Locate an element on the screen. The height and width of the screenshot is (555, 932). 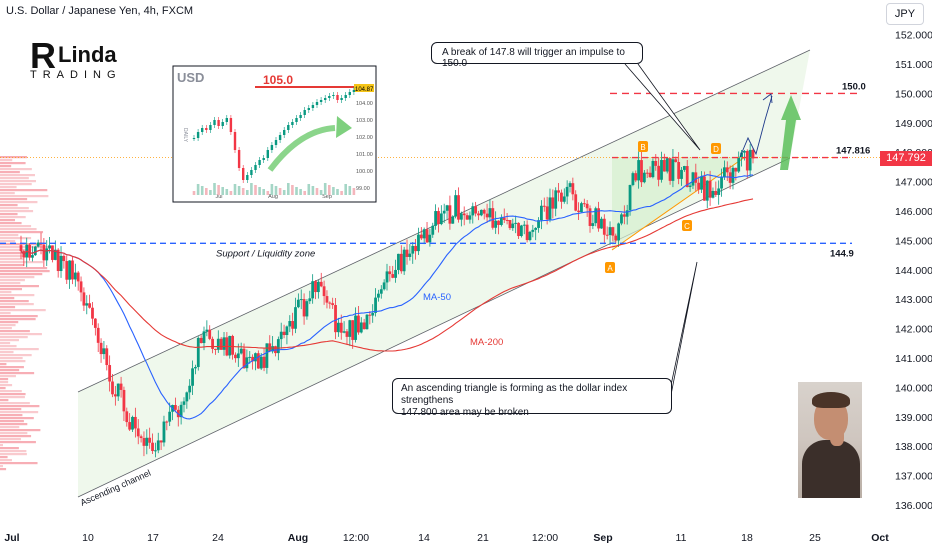
x-tick-label-7: 21 is located at coordinates (483, 538).